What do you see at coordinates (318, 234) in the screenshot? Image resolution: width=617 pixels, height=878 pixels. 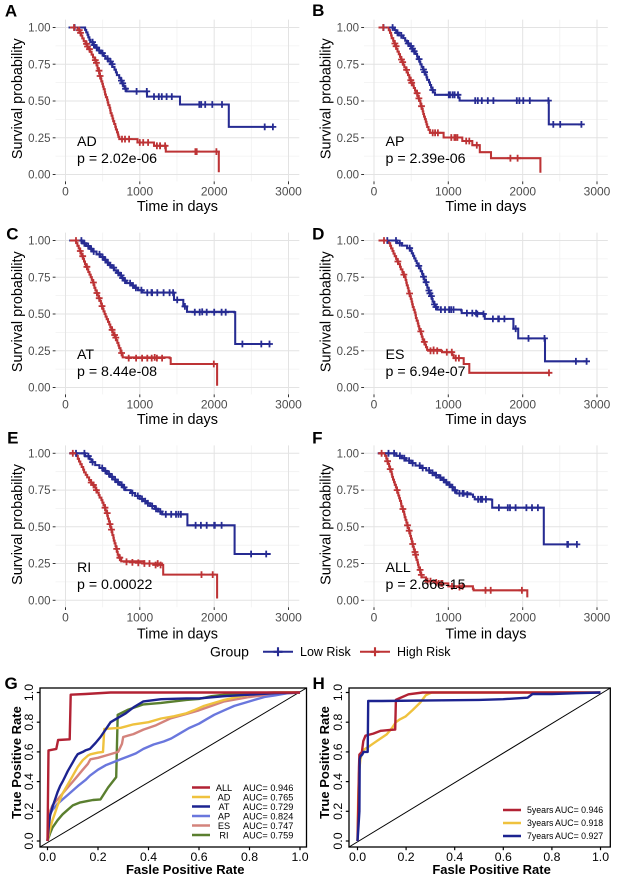 I see `svg-text: D` at bounding box center [318, 234].